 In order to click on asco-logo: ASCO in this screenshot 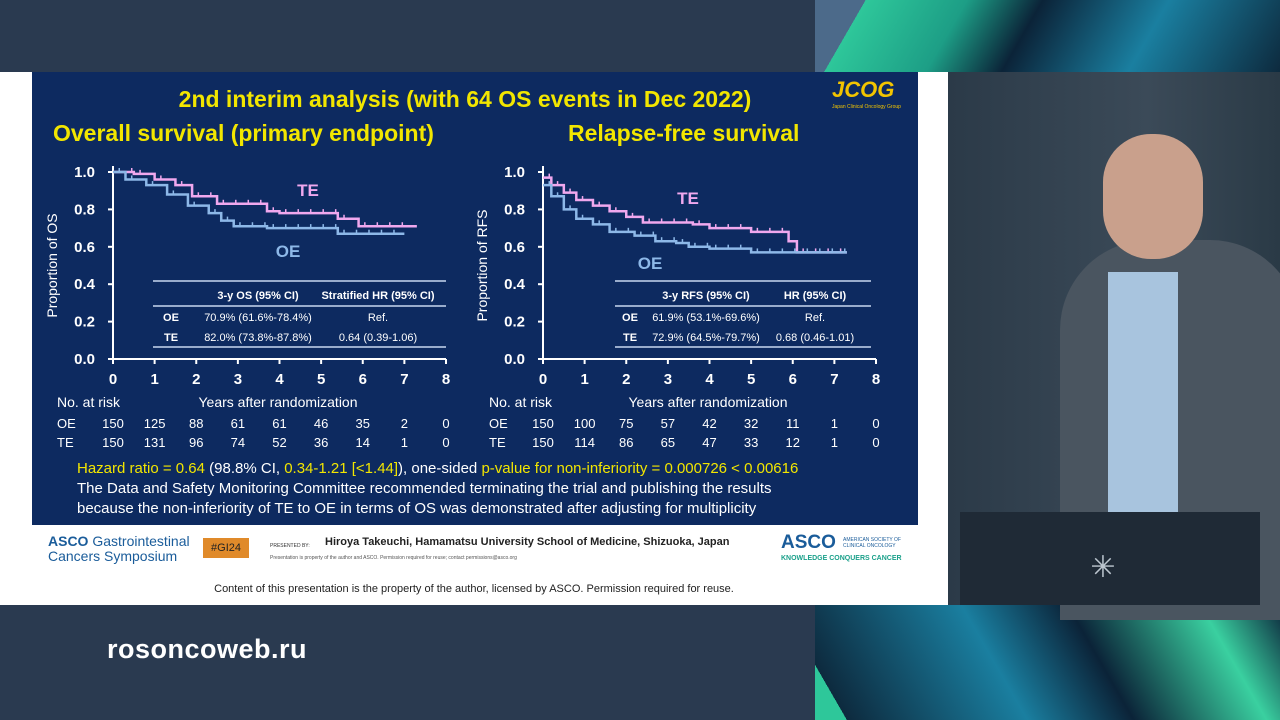, I will do `click(808, 542)`.